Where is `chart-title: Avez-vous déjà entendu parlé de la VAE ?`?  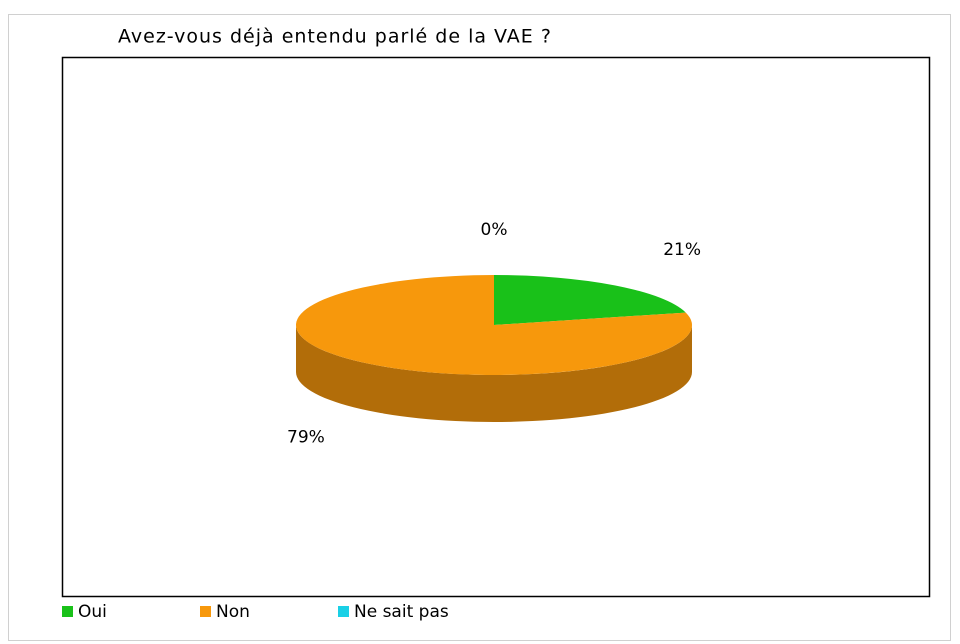
chart-title: Avez-vous déjà entendu parlé de la VAE ? is located at coordinates (335, 37).